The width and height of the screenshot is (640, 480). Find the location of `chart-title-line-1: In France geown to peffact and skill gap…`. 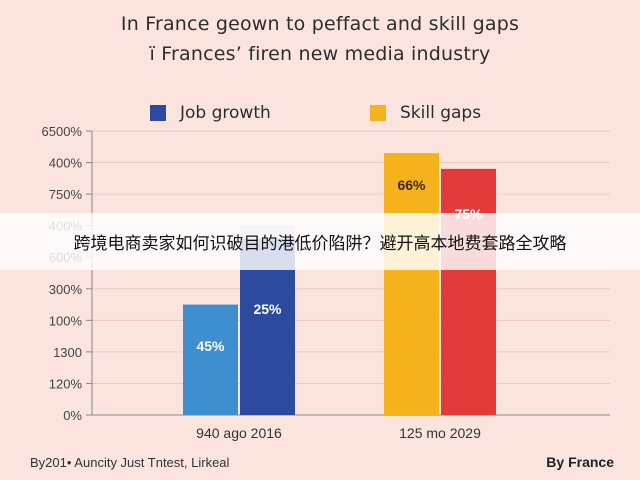

chart-title-line-1: In France geown to peffact and skill gap… is located at coordinates (320, 24).